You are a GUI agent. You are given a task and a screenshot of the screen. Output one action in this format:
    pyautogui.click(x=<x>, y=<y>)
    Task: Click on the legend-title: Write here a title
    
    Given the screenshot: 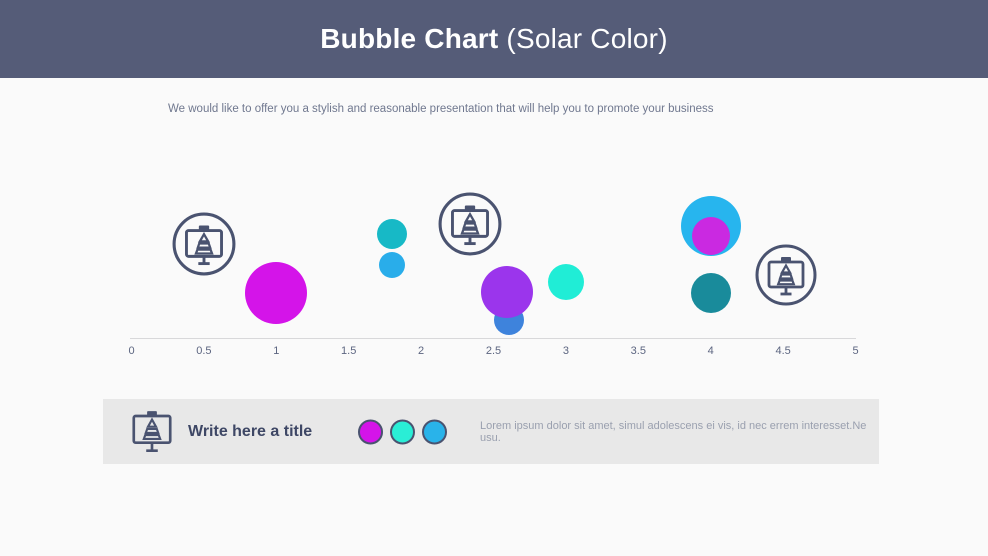 What is the action you would take?
    pyautogui.click(x=250, y=431)
    